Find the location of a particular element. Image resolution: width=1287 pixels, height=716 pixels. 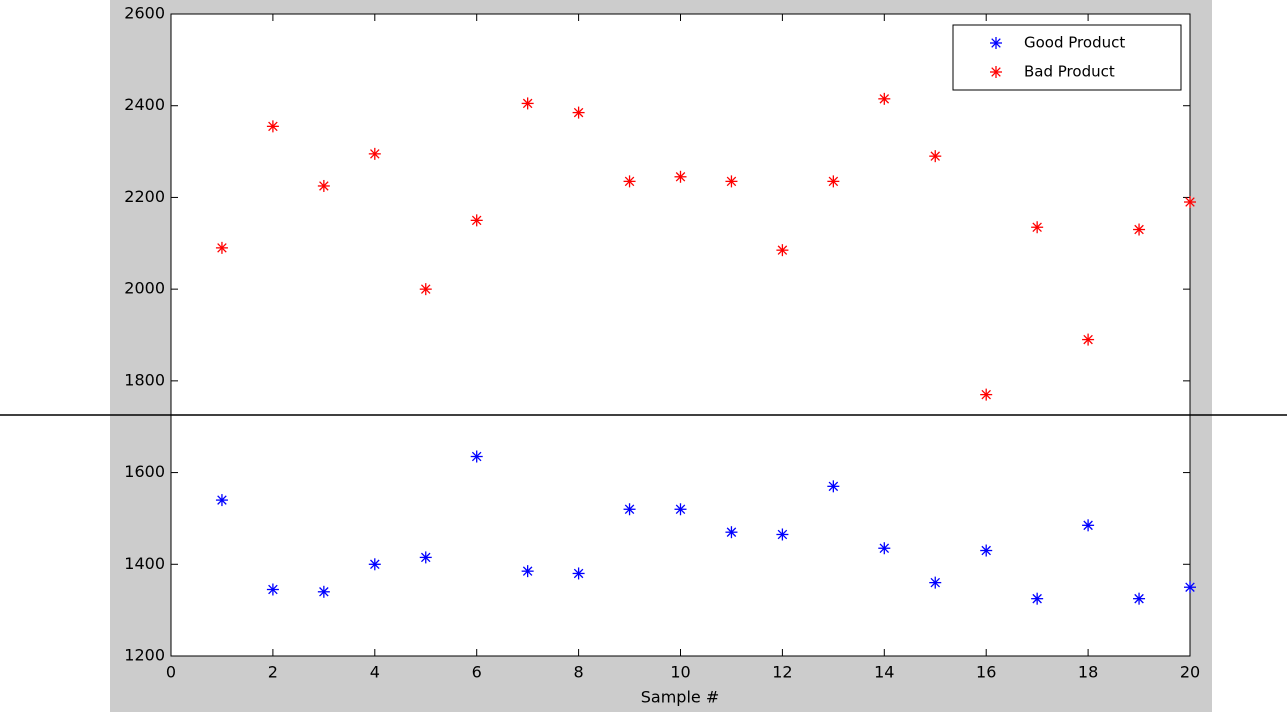

x-tick-label: 12 is located at coordinates (782, 672).